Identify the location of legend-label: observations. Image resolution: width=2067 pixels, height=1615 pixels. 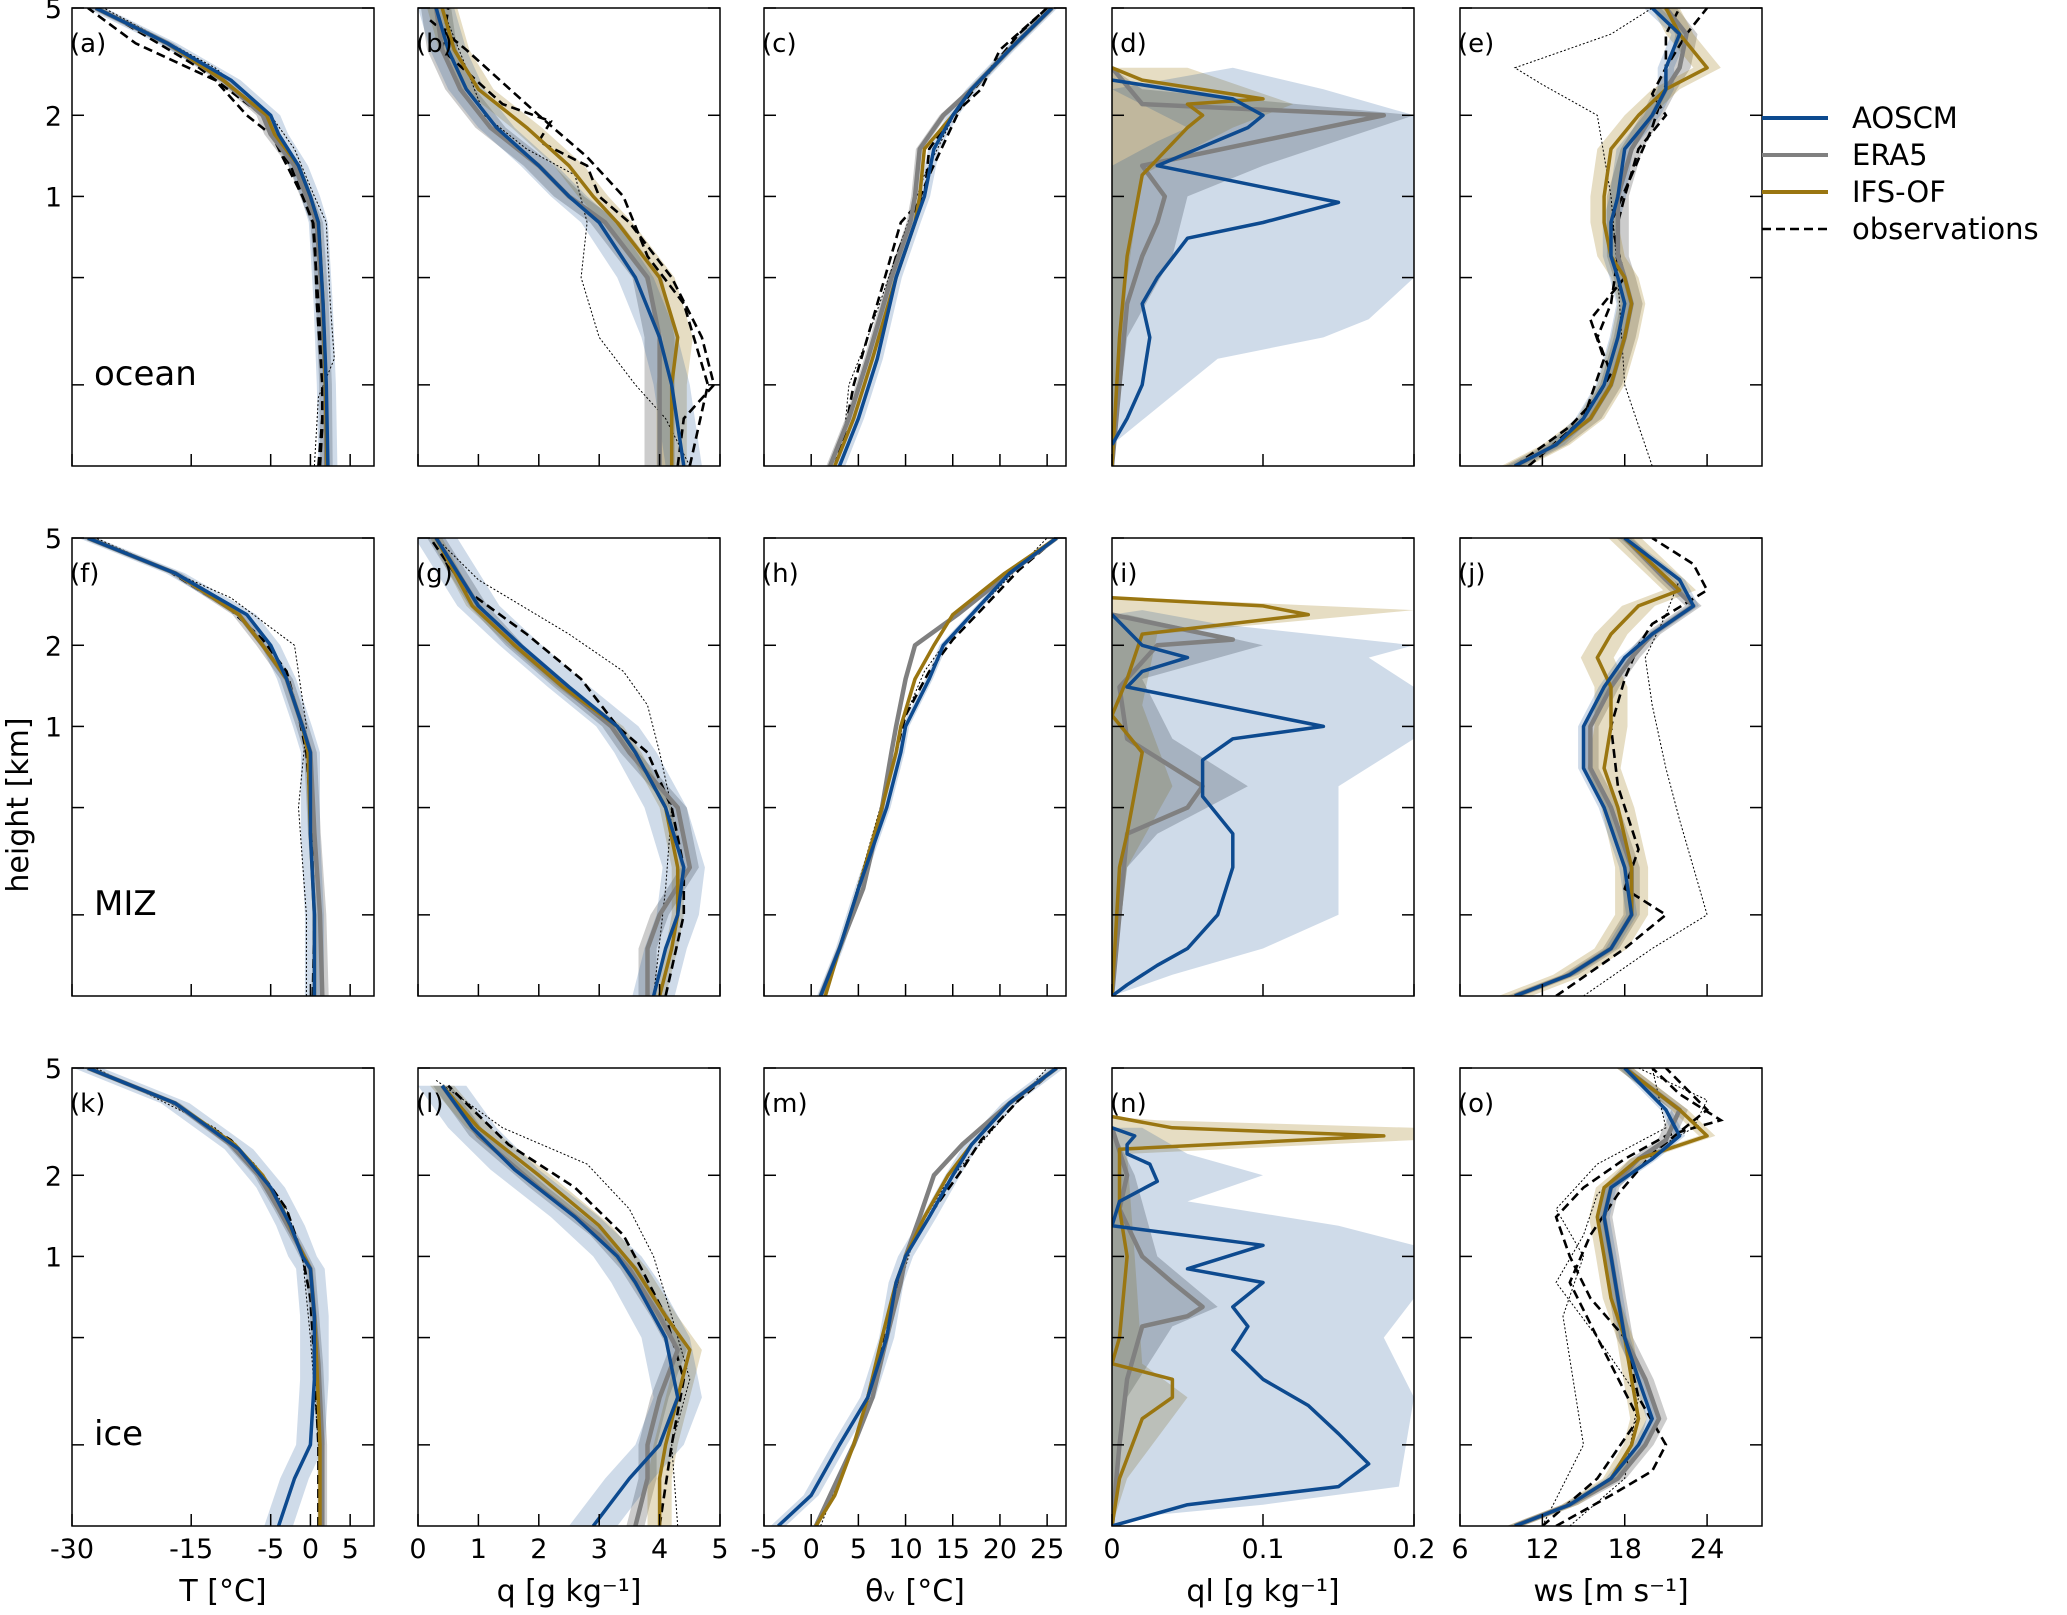
(1945, 229).